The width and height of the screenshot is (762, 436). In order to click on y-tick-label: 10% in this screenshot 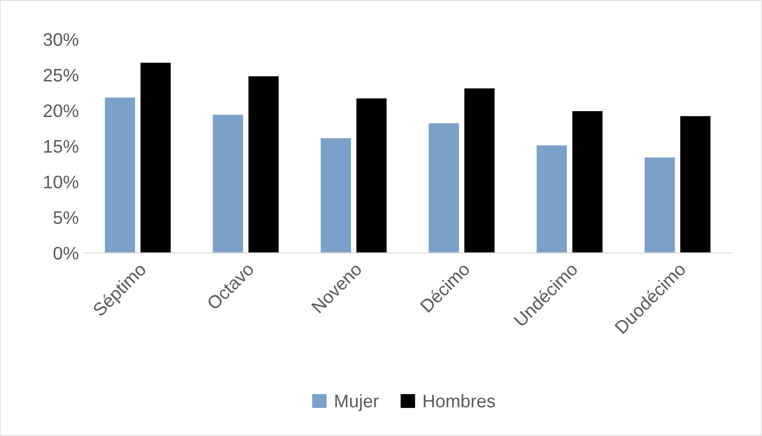, I will do `click(61, 182)`.